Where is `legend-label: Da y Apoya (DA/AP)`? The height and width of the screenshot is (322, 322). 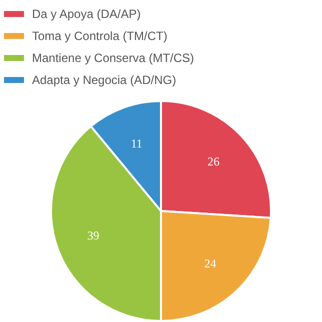
legend-label: Da y Apoya (DA/AP) is located at coordinates (86, 14).